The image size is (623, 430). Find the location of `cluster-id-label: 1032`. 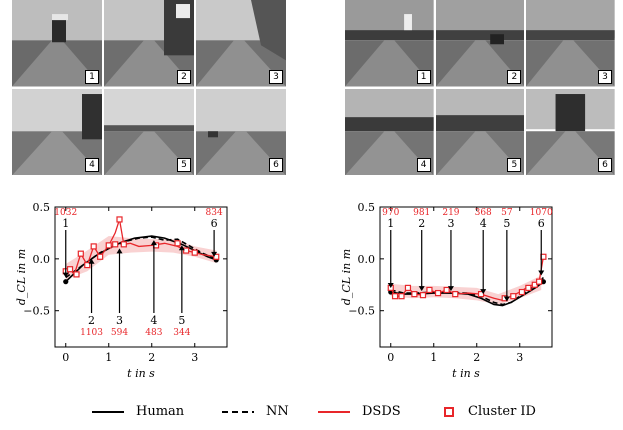

cluster-id-label: 1032 is located at coordinates (65, 213).